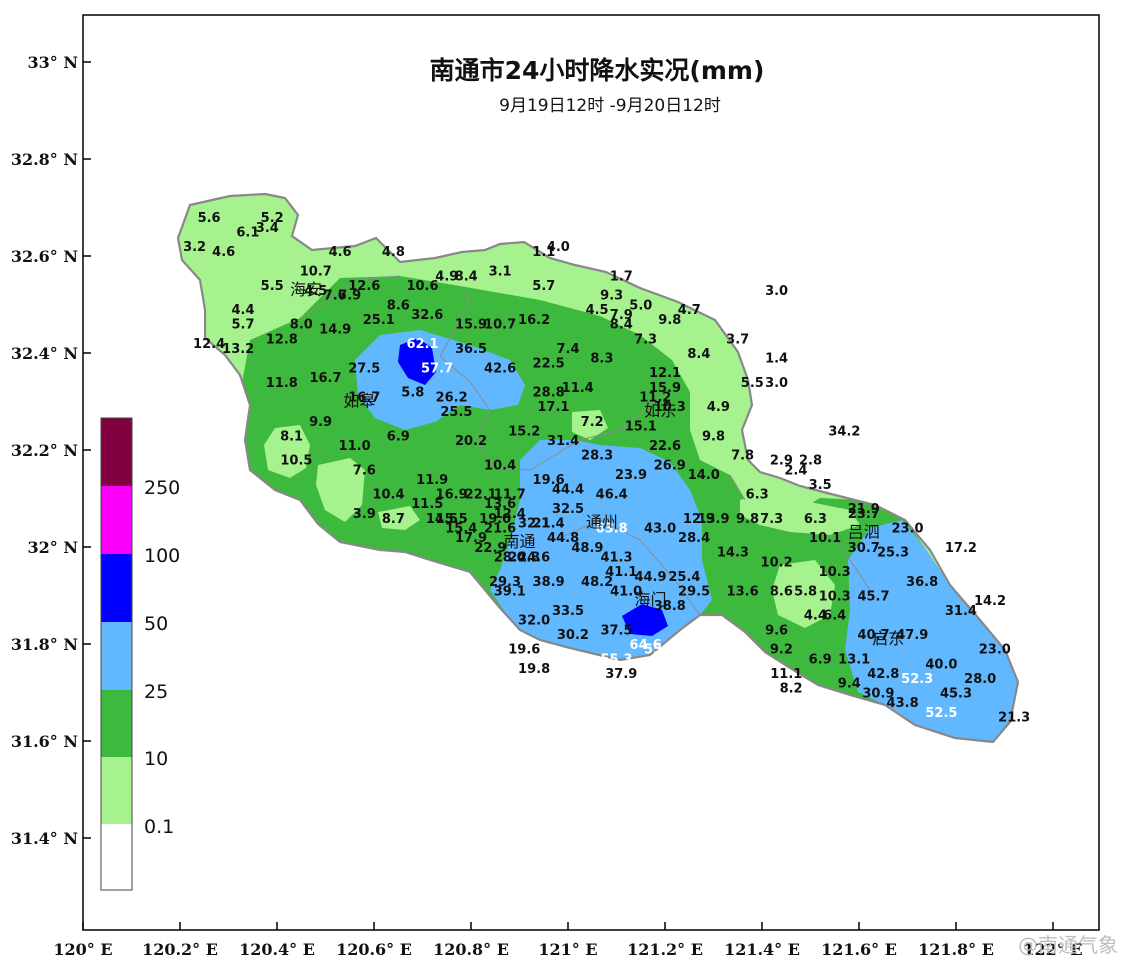  I want to click on station-value: 14.5, so click(442, 519).